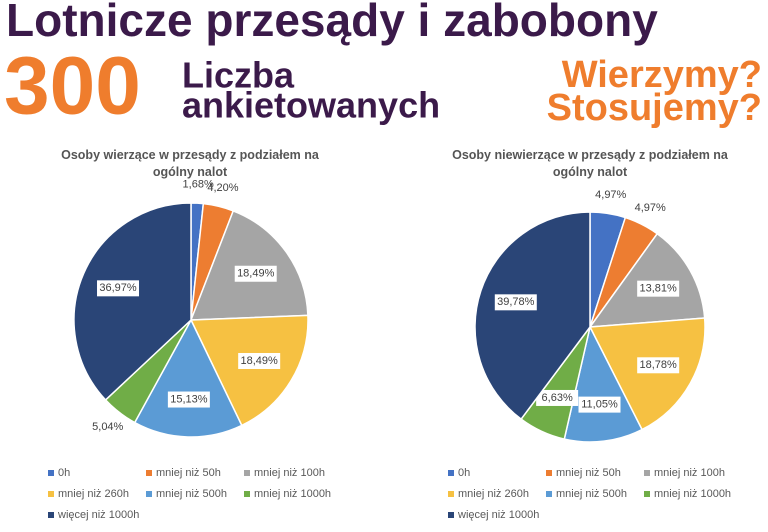  What do you see at coordinates (107, 427) in the screenshot?
I see `data-label: 5,04%` at bounding box center [107, 427].